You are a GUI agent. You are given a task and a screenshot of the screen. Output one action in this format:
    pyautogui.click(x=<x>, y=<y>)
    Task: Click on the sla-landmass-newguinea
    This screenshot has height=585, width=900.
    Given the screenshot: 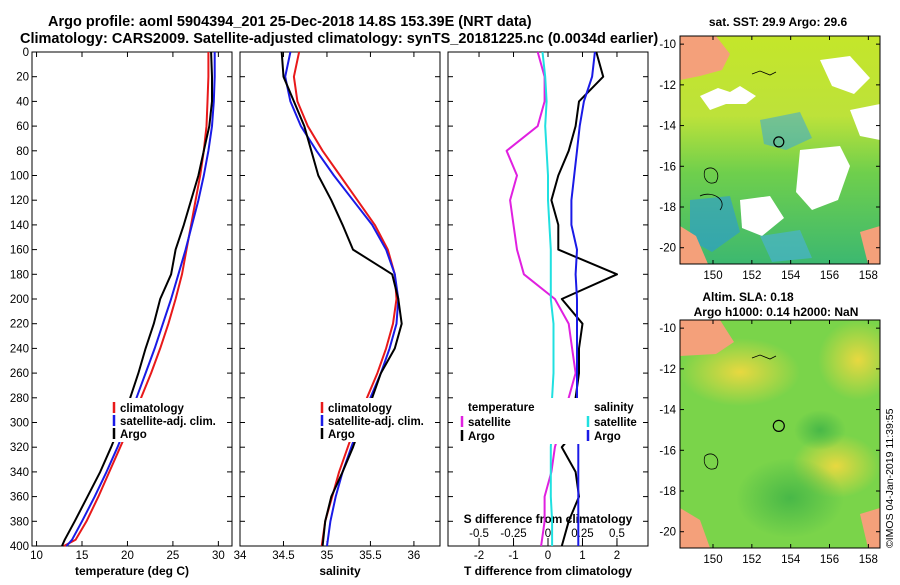 What is the action you would take?
    pyautogui.click(x=707, y=338)
    